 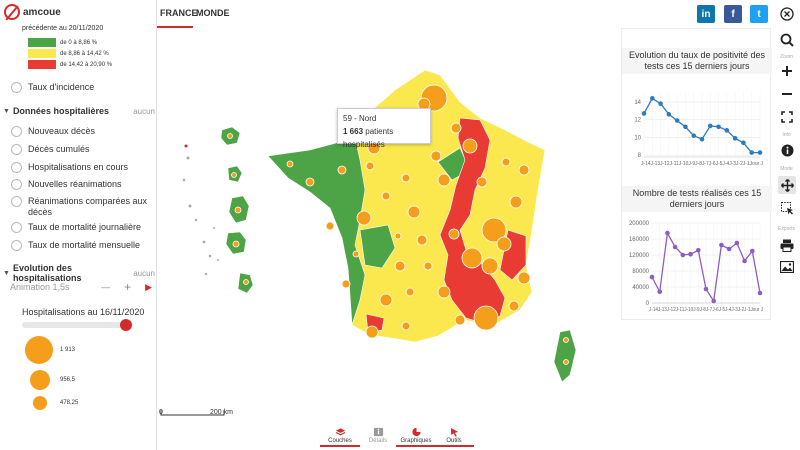 I want to click on layer-label: Nouveaux décès, so click(x=62, y=131).